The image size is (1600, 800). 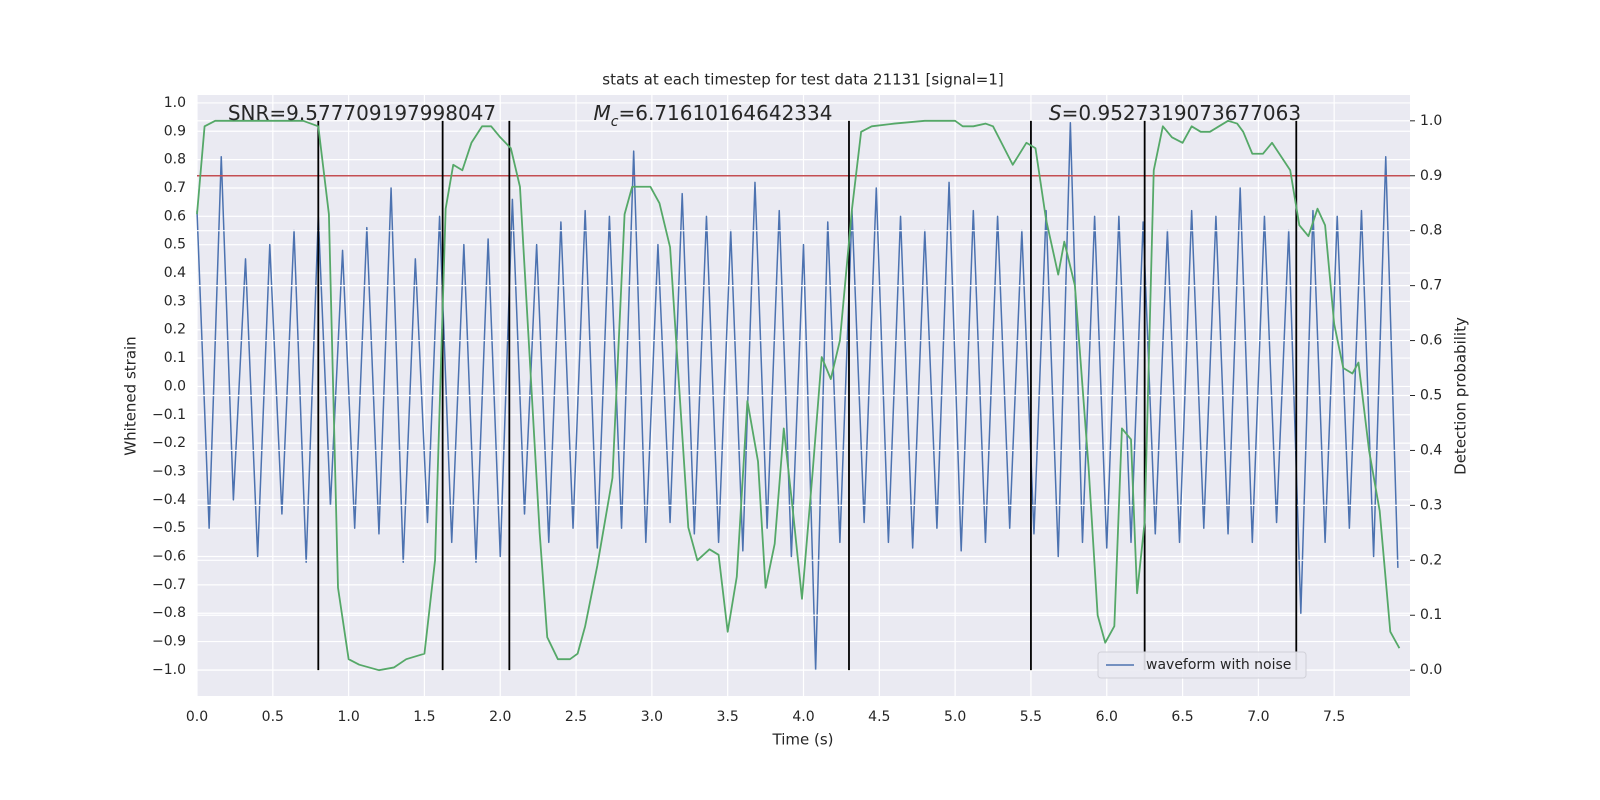 What do you see at coordinates (1431, 505) in the screenshot?
I see `y2-tick-label: 0.3` at bounding box center [1431, 505].